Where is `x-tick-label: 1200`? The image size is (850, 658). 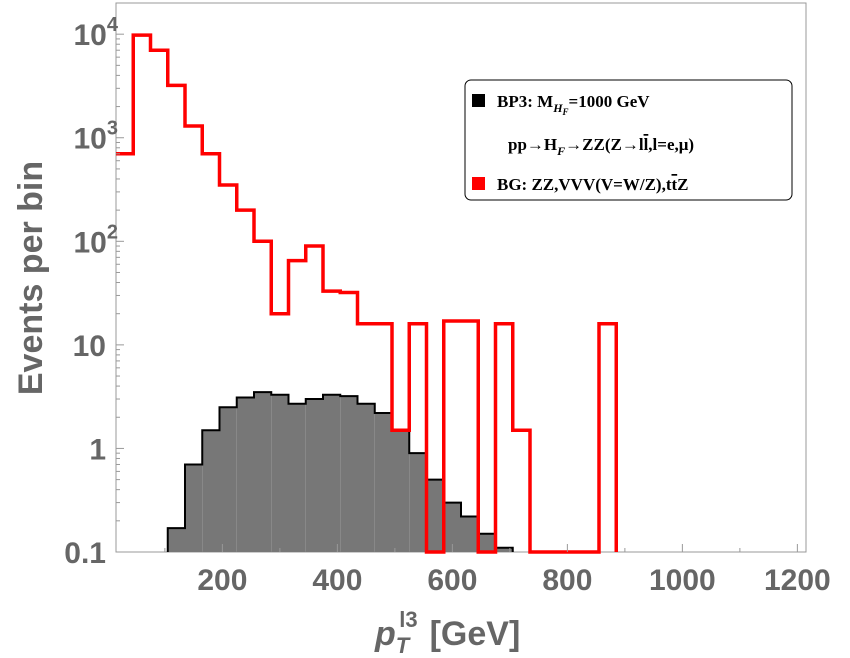
x-tick-label: 1200 is located at coordinates (797, 580).